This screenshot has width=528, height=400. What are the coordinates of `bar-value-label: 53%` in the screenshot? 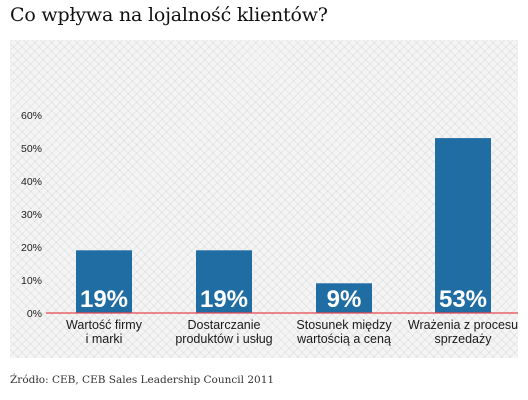 It's located at (463, 299).